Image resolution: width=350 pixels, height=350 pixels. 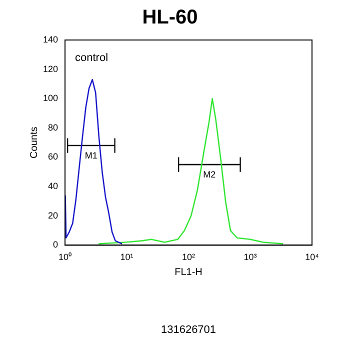 What do you see at coordinates (250, 257) in the screenshot?
I see `x-tick-label: 10³` at bounding box center [250, 257].